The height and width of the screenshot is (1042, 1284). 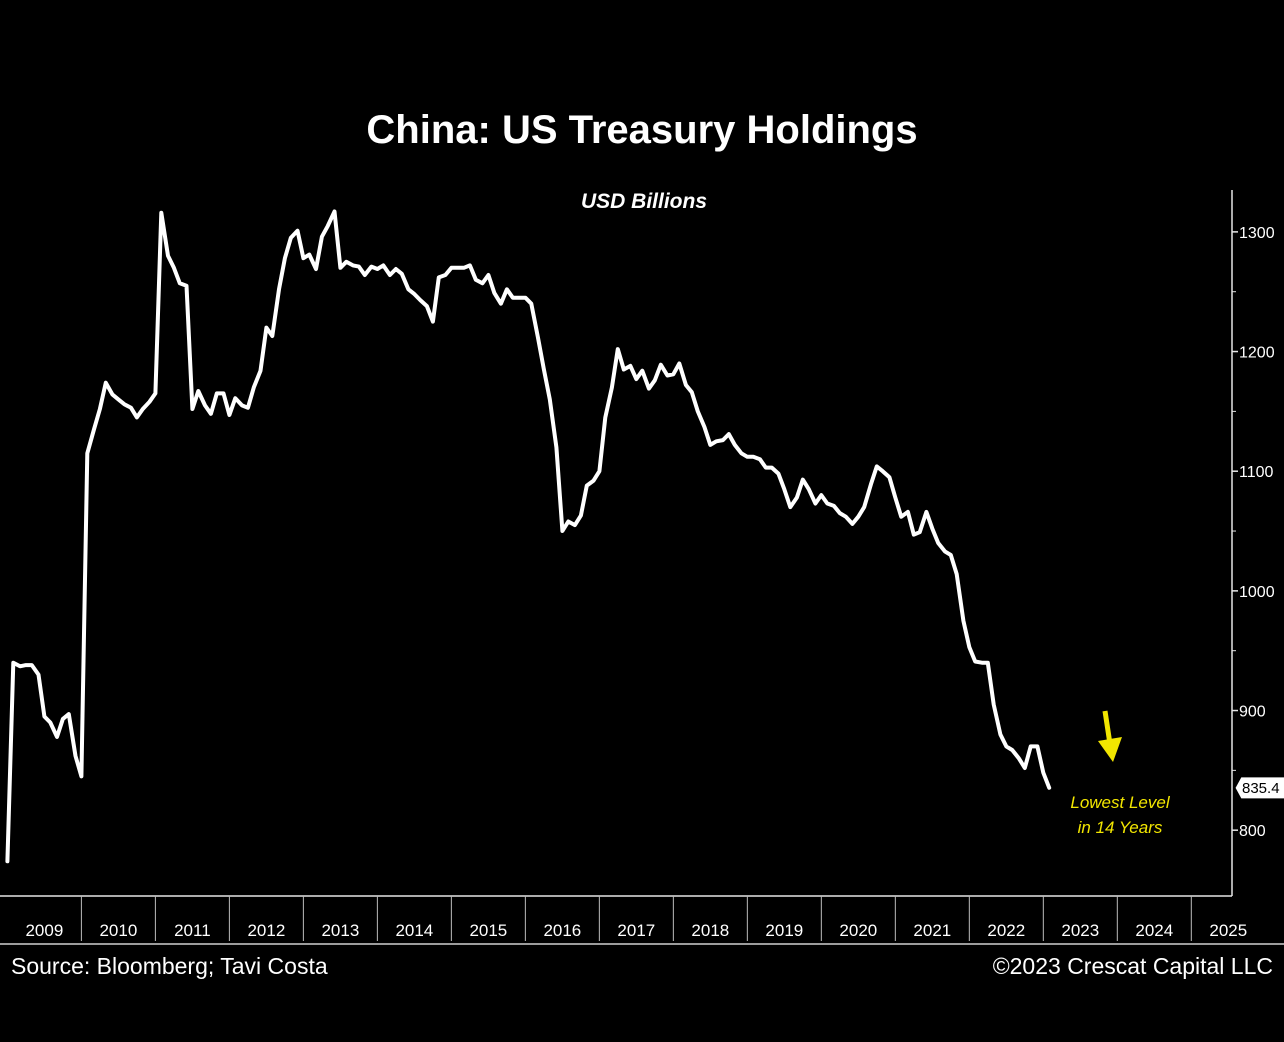 What do you see at coordinates (784, 930) in the screenshot?
I see `x-tick-label: 2019` at bounding box center [784, 930].